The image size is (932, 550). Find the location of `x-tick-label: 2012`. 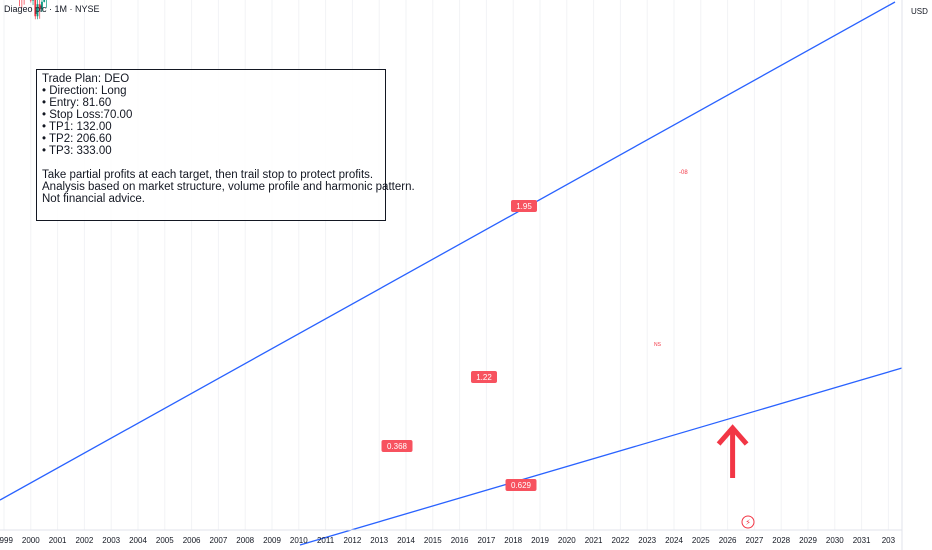

x-tick-label: 2012 is located at coordinates (353, 540).